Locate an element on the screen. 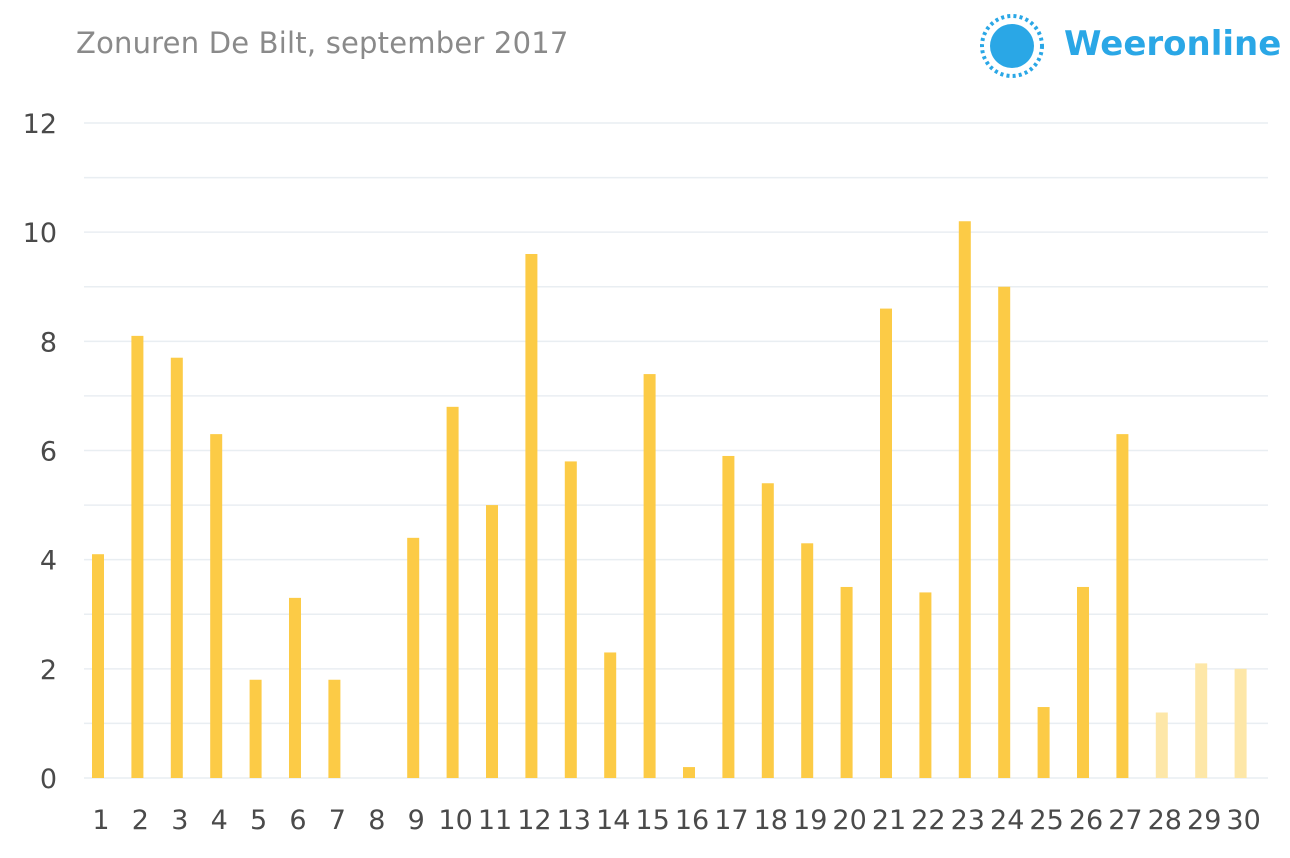  x-tick-label: 10 is located at coordinates (455, 820).